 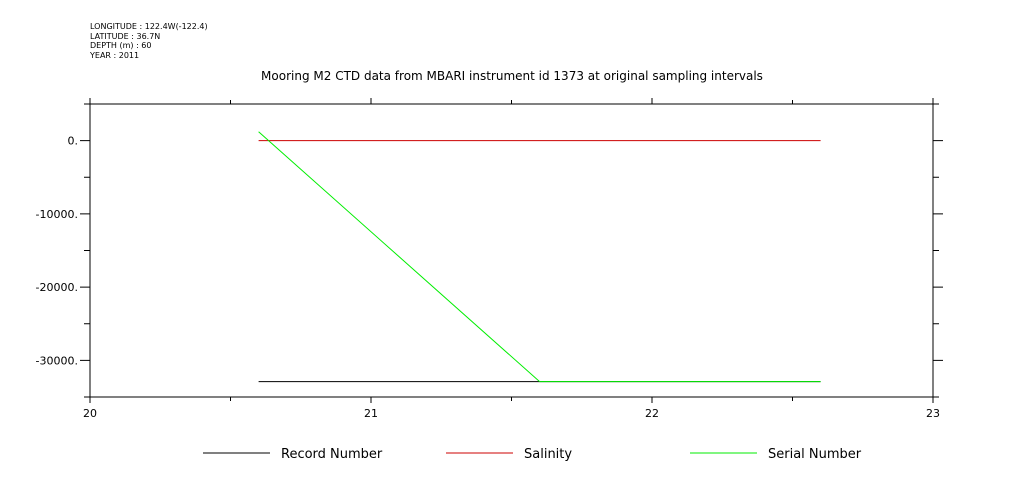 What do you see at coordinates (73, 141) in the screenshot?
I see `y-tick-label: 0.` at bounding box center [73, 141].